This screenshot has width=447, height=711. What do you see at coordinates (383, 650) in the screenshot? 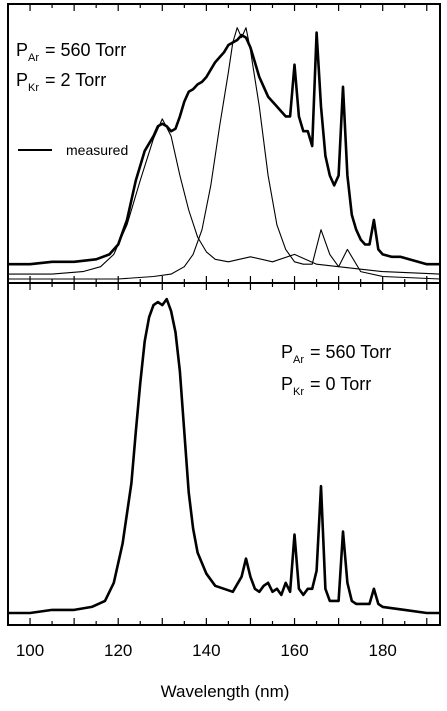
I see `x-tick-label: 180` at bounding box center [383, 650].